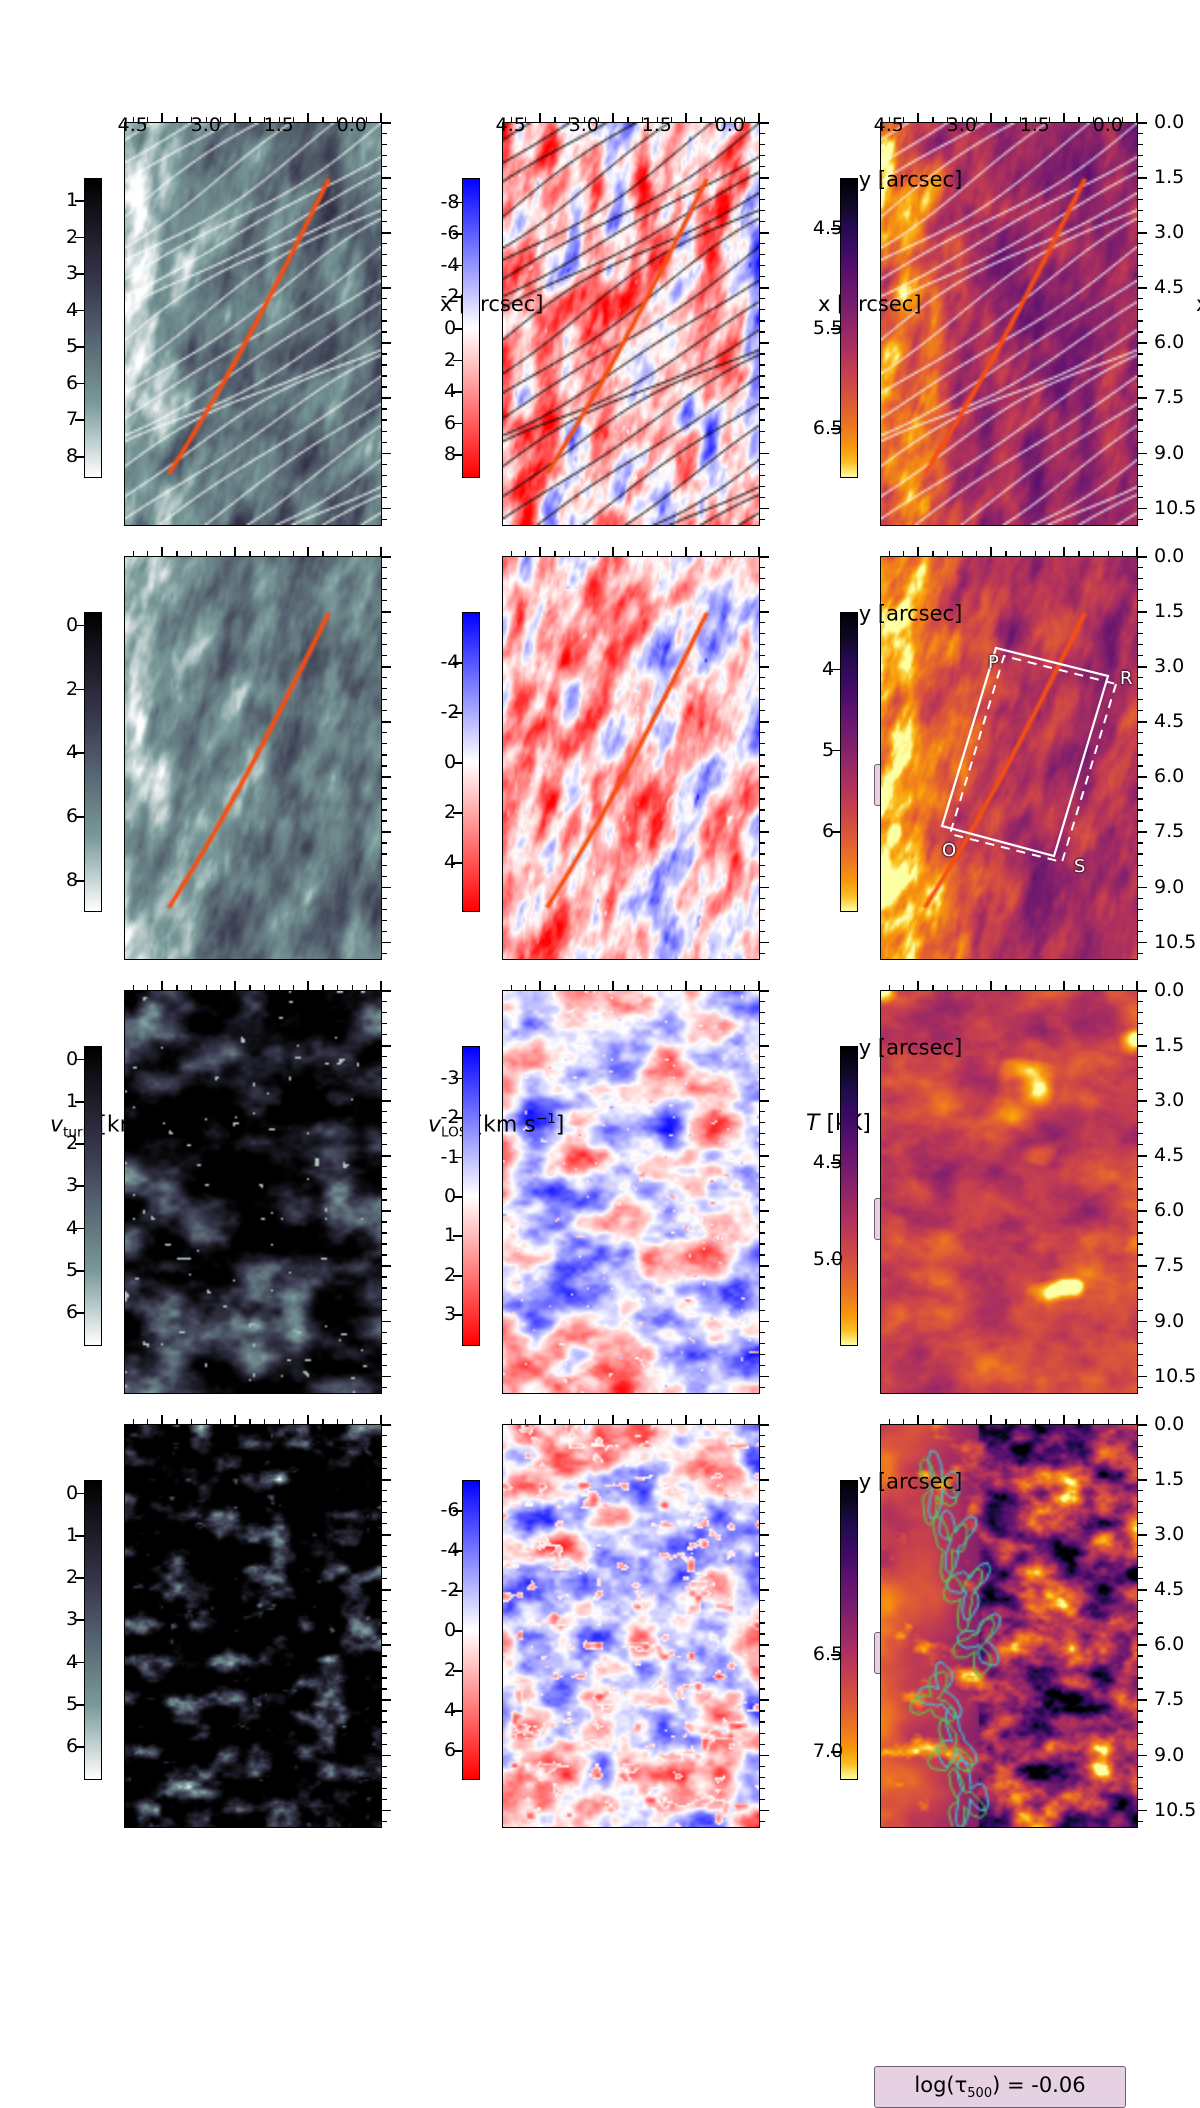 This screenshot has width=1200, height=2108. What do you see at coordinates (1175, 1809) in the screenshot?
I see `x-tick-label: 10.5` at bounding box center [1175, 1809].